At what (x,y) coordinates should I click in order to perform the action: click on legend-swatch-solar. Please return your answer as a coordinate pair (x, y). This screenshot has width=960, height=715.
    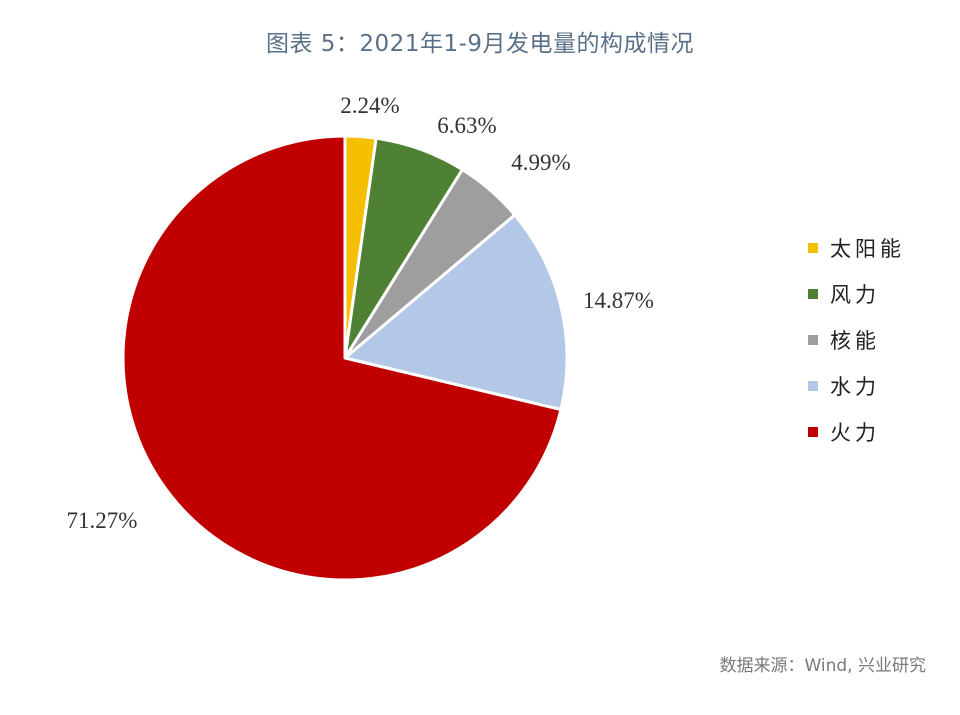
    Looking at the image, I should click on (813, 248).